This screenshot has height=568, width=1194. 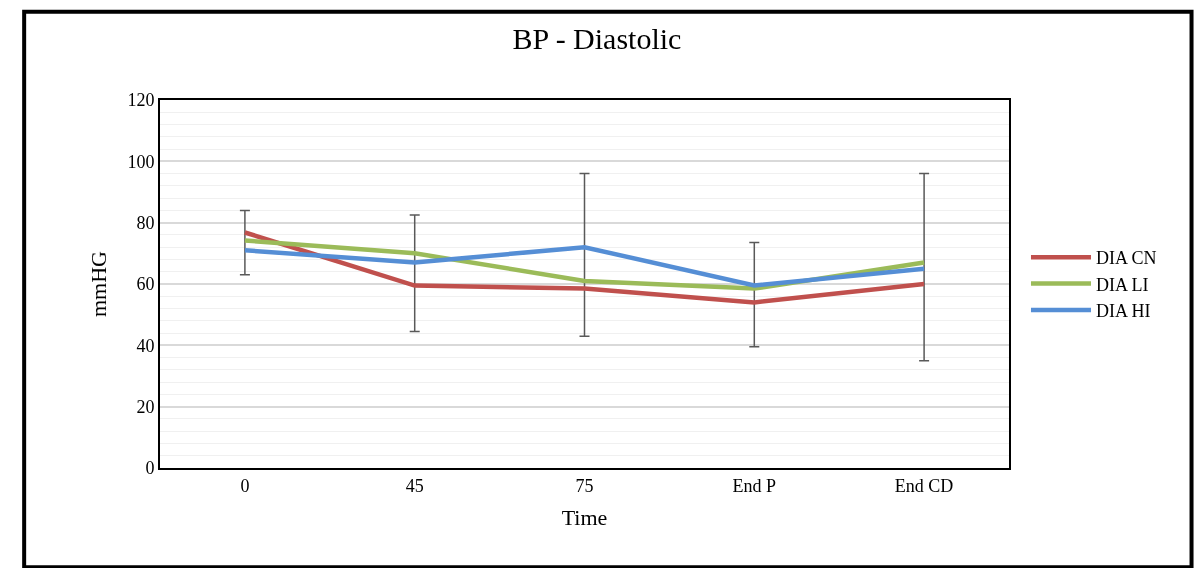 What do you see at coordinates (584, 517) in the screenshot?
I see `x-axis-title: Time` at bounding box center [584, 517].